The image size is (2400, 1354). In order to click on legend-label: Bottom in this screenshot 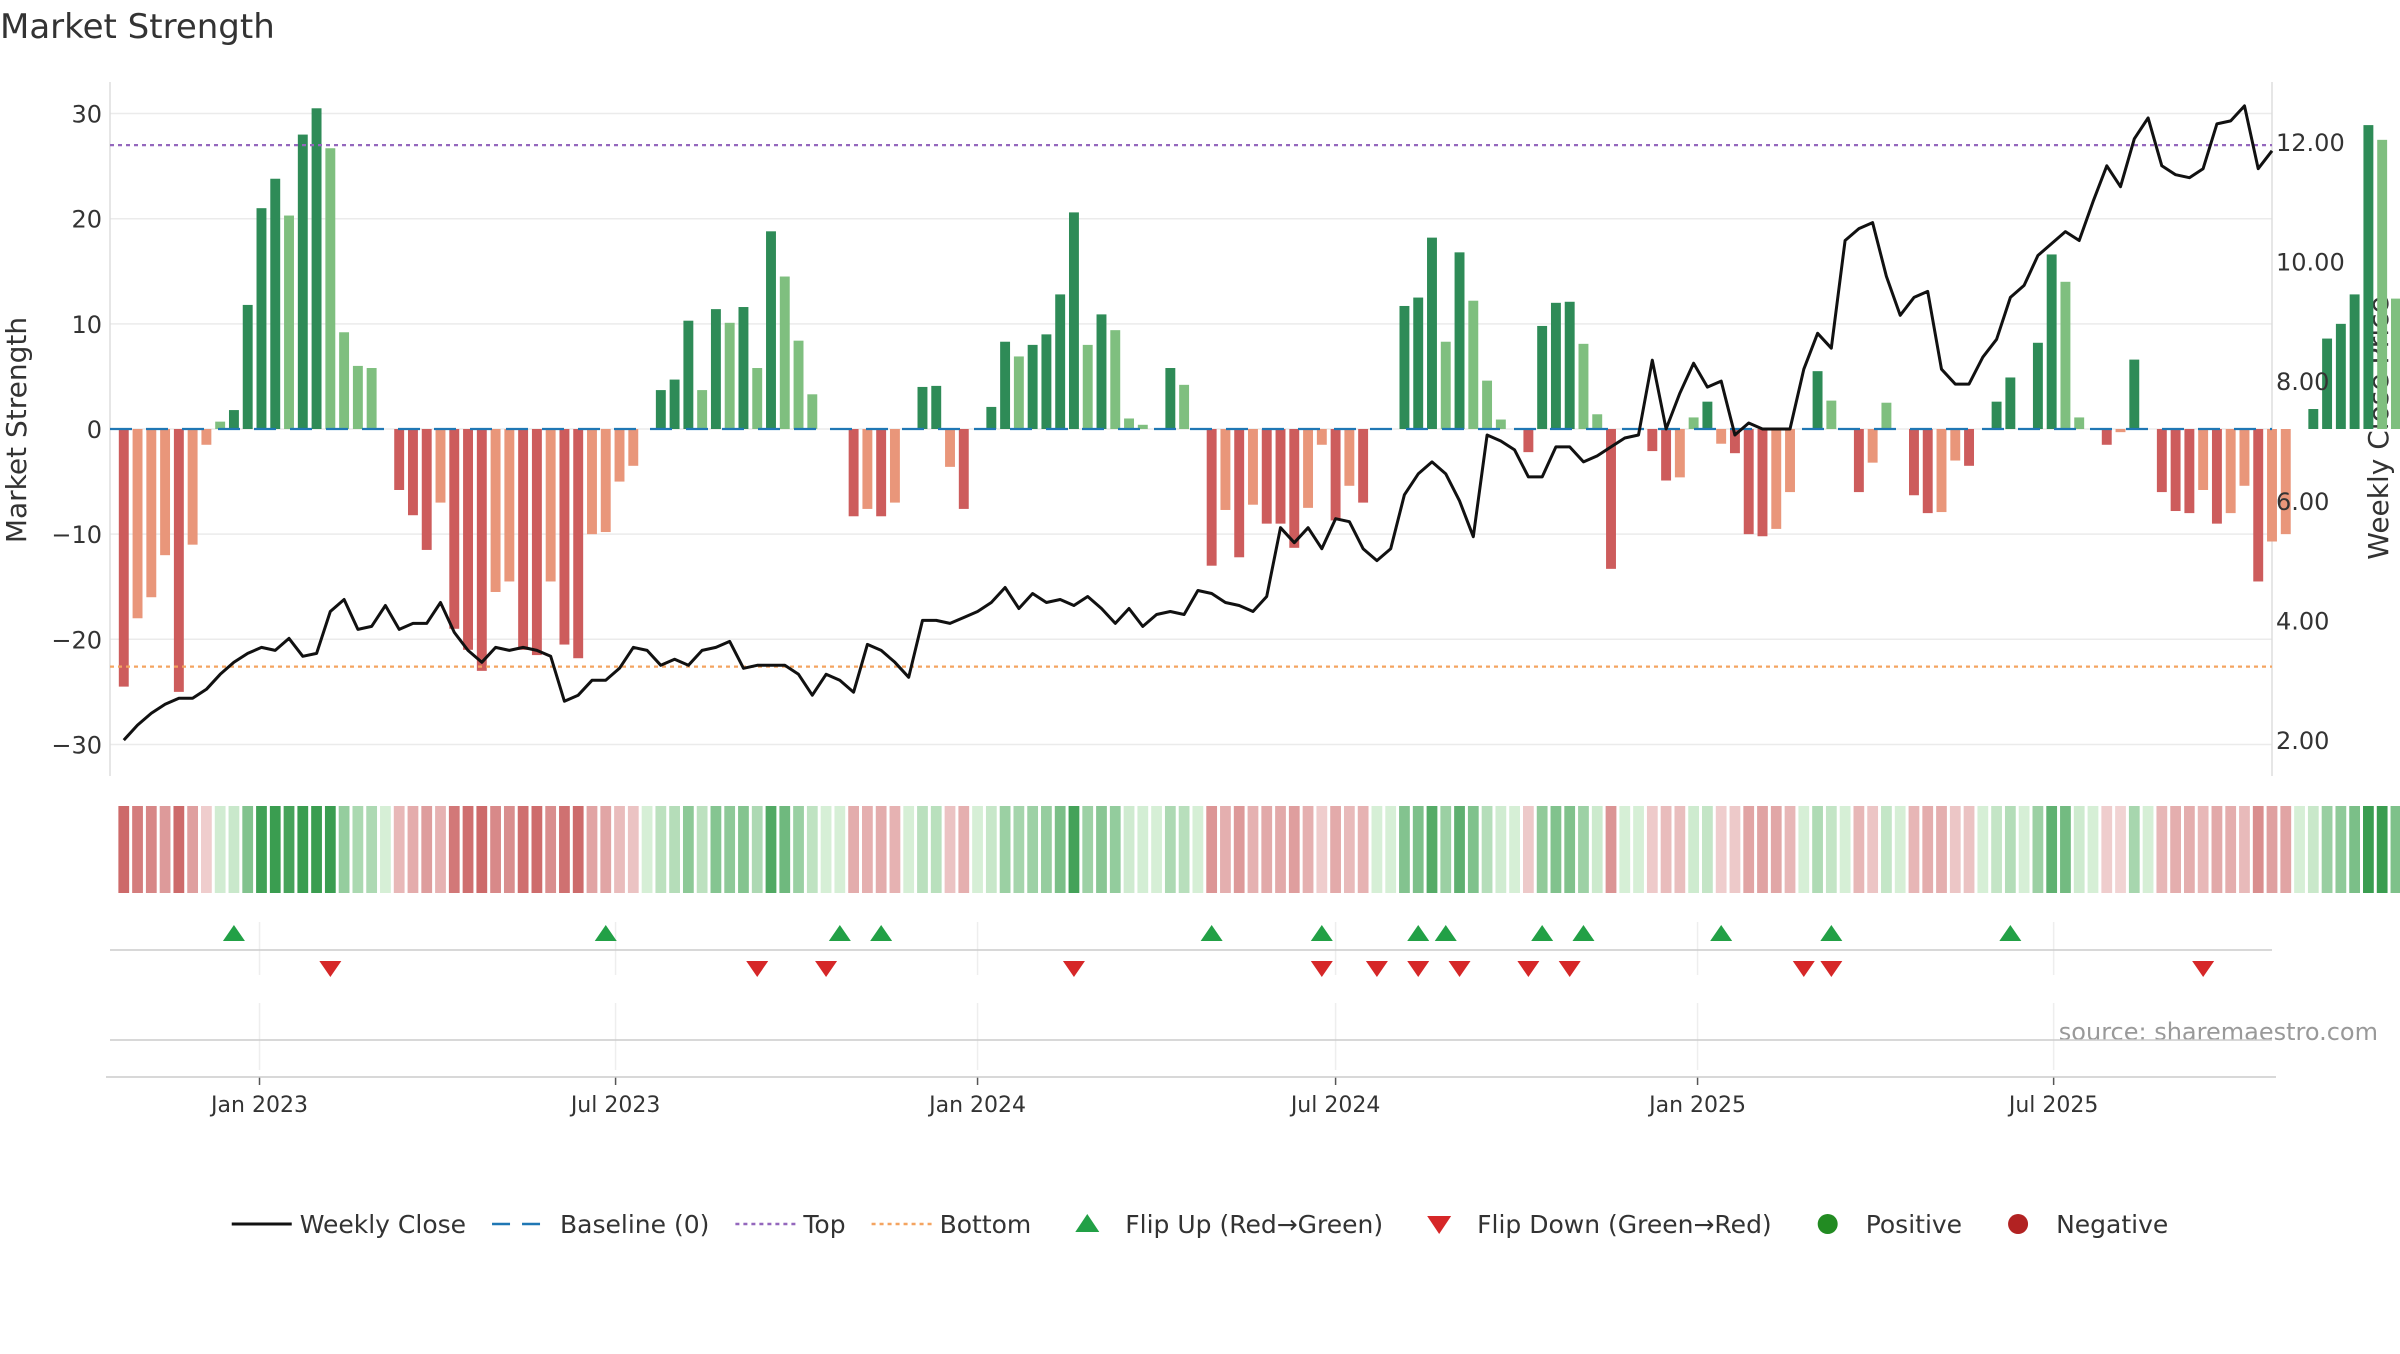, I will do `click(986, 1224)`.